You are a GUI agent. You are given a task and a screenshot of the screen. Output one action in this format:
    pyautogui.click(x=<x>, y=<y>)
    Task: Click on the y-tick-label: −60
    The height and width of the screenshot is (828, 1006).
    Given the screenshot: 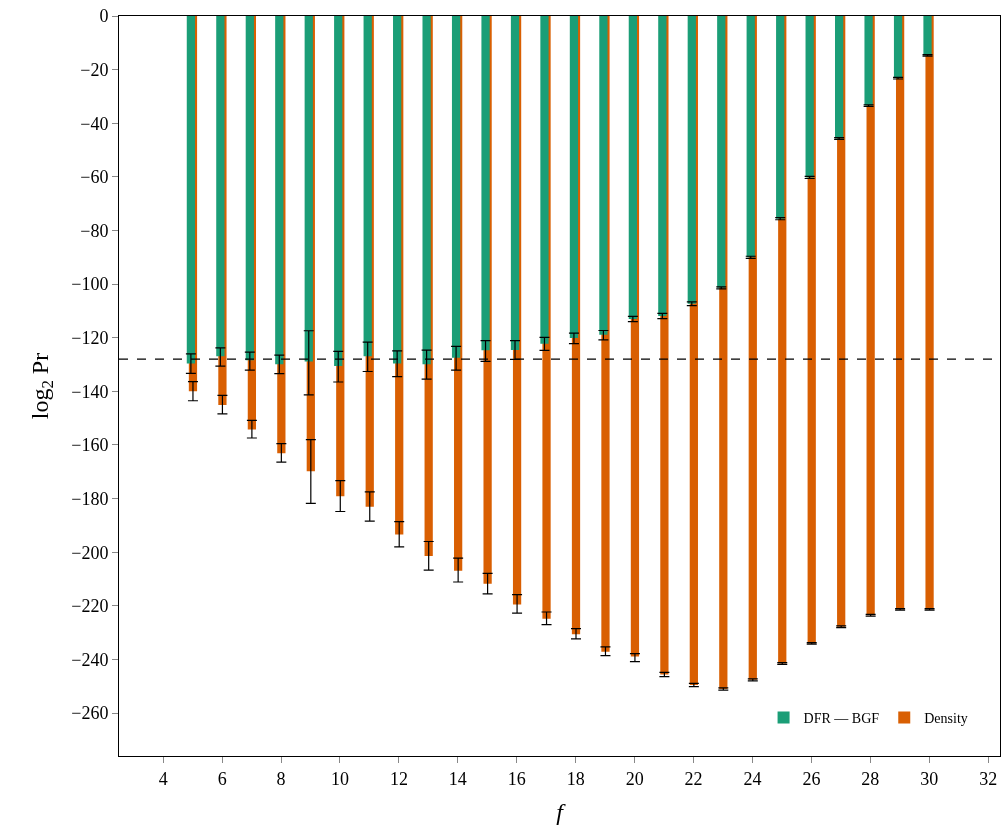 What is the action you would take?
    pyautogui.click(x=94, y=177)
    